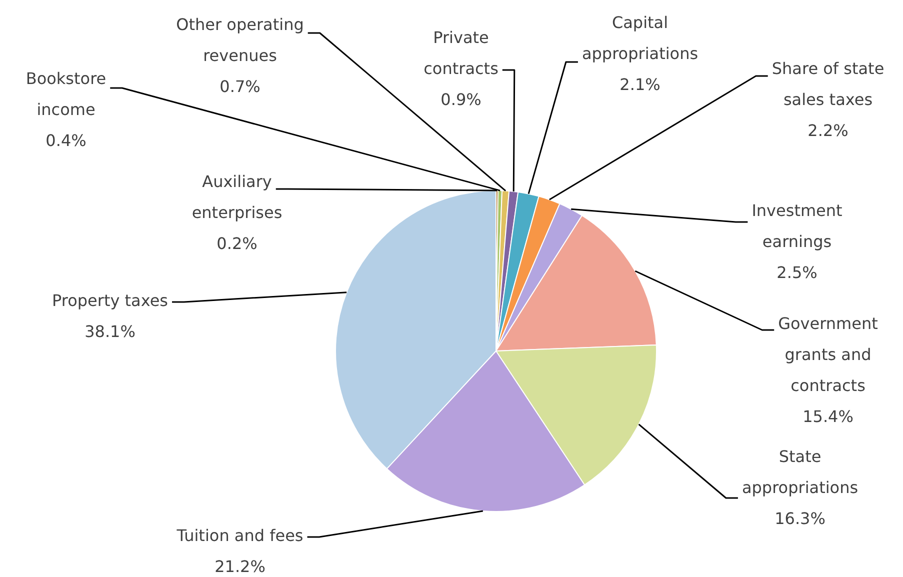  What do you see at coordinates (828, 416) in the screenshot?
I see `data-label: 15.4%` at bounding box center [828, 416].